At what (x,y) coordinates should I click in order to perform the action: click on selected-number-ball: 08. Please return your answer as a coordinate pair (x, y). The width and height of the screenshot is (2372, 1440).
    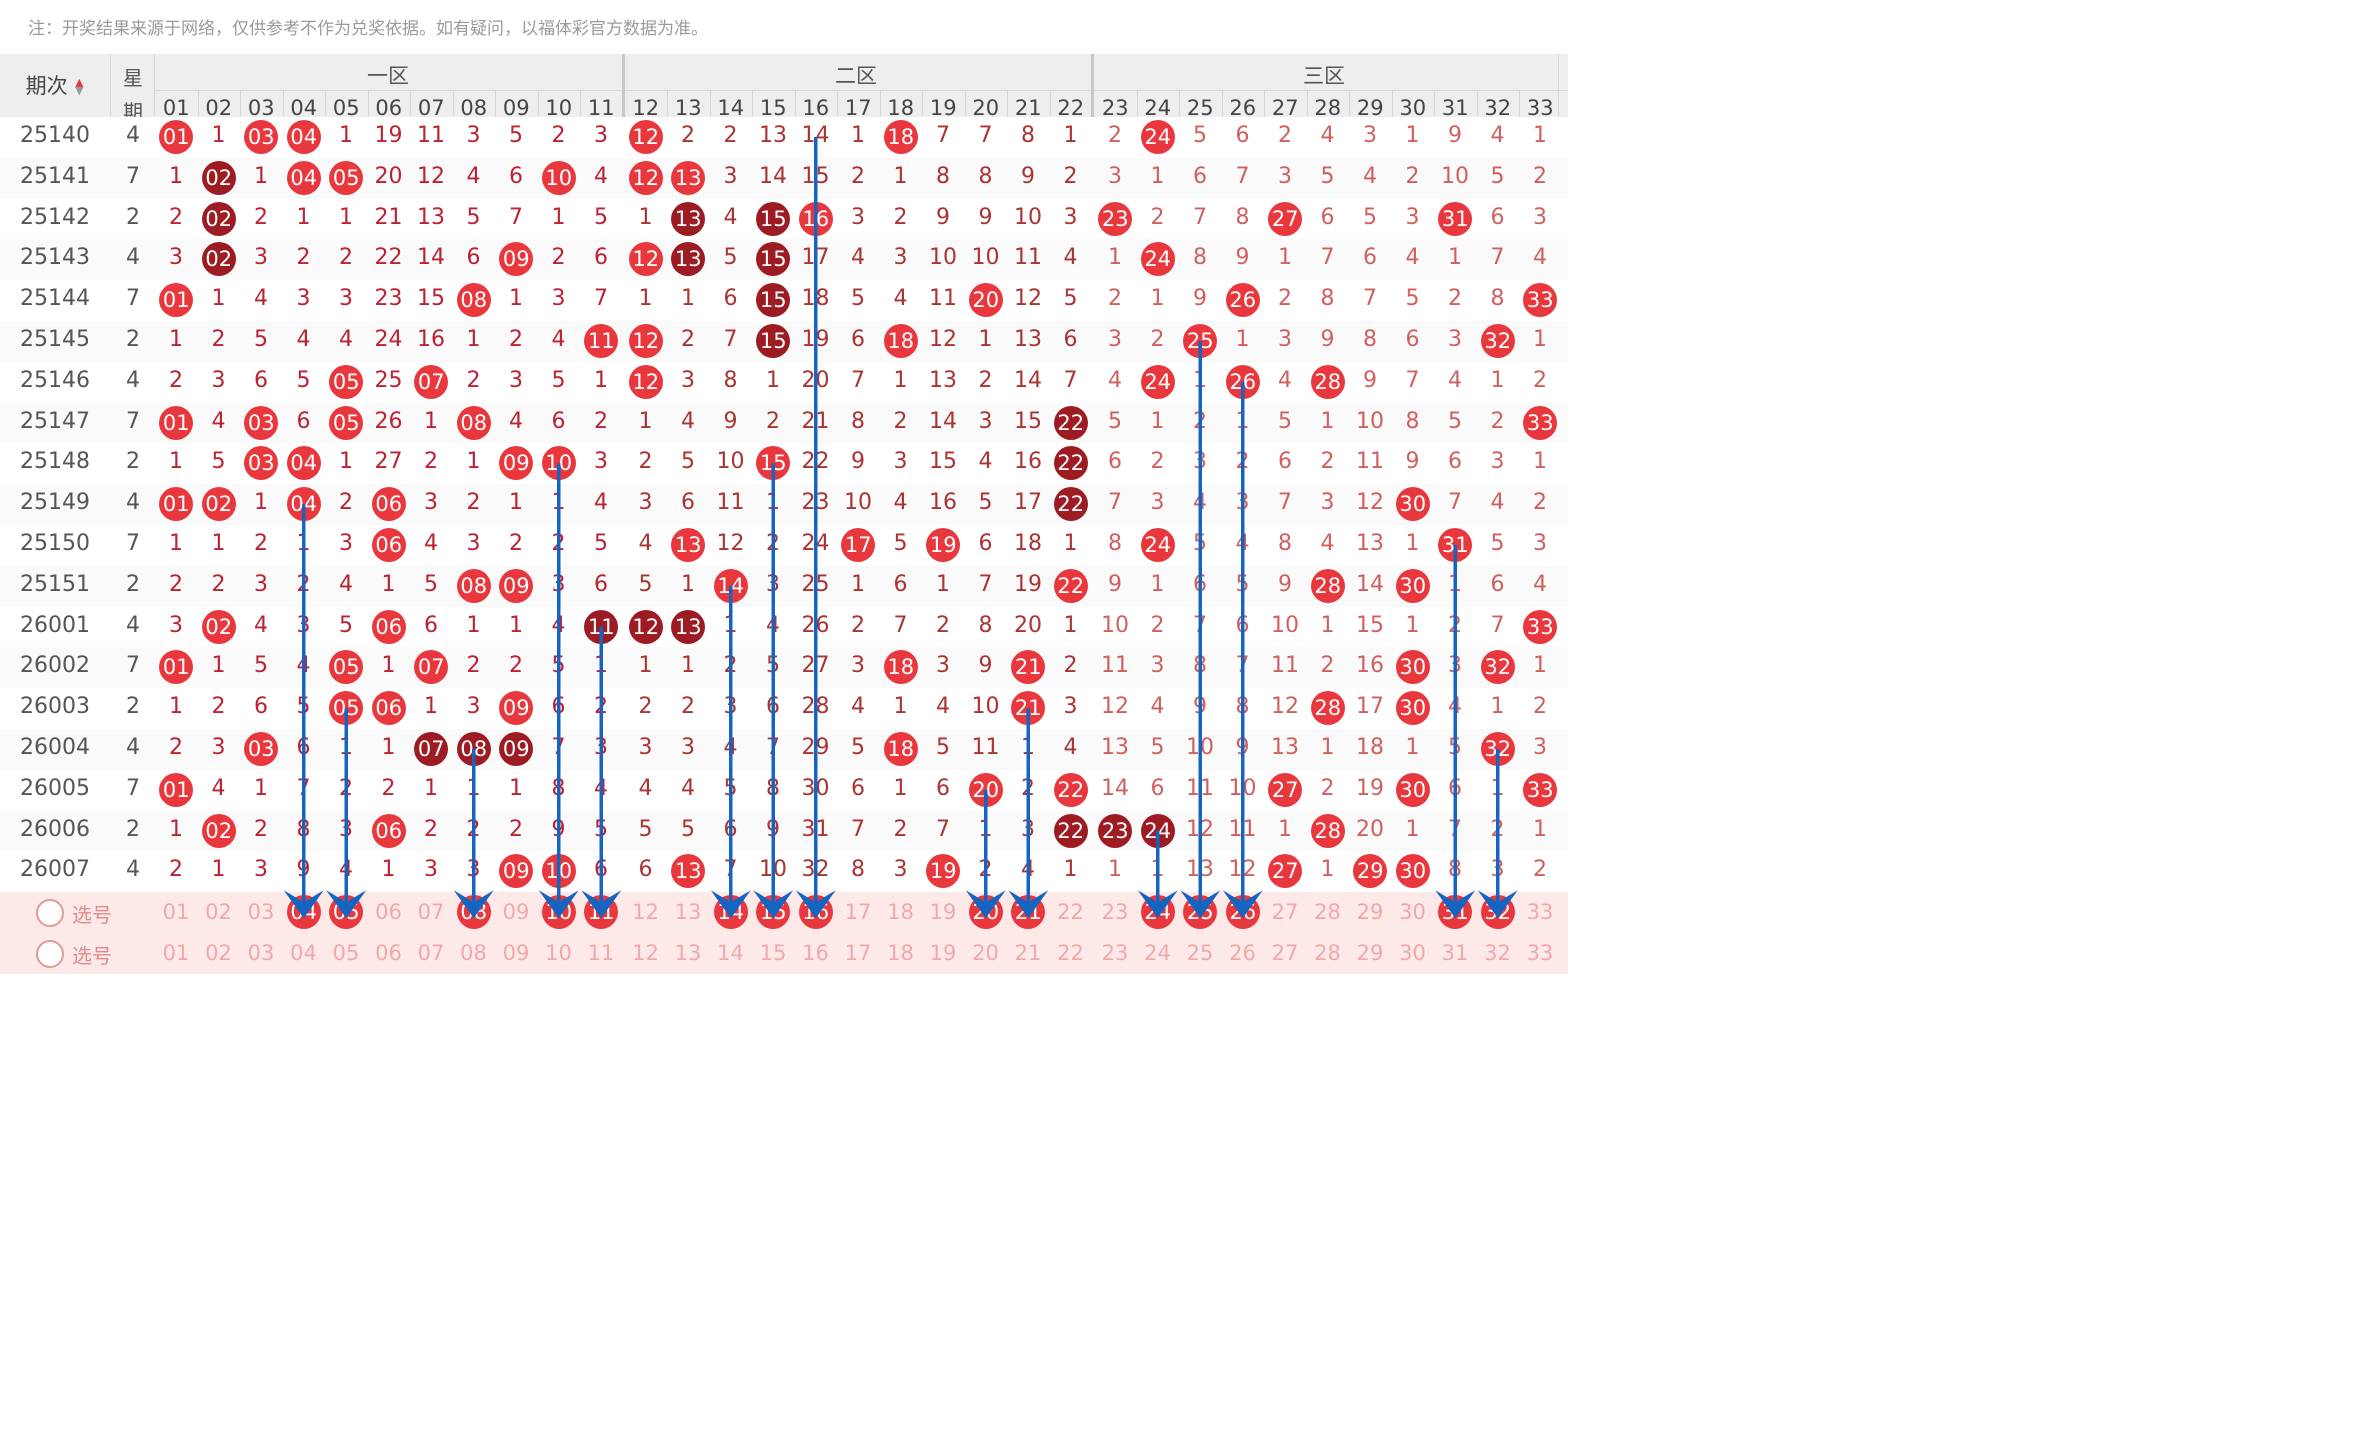
    Looking at the image, I should click on (473, 912).